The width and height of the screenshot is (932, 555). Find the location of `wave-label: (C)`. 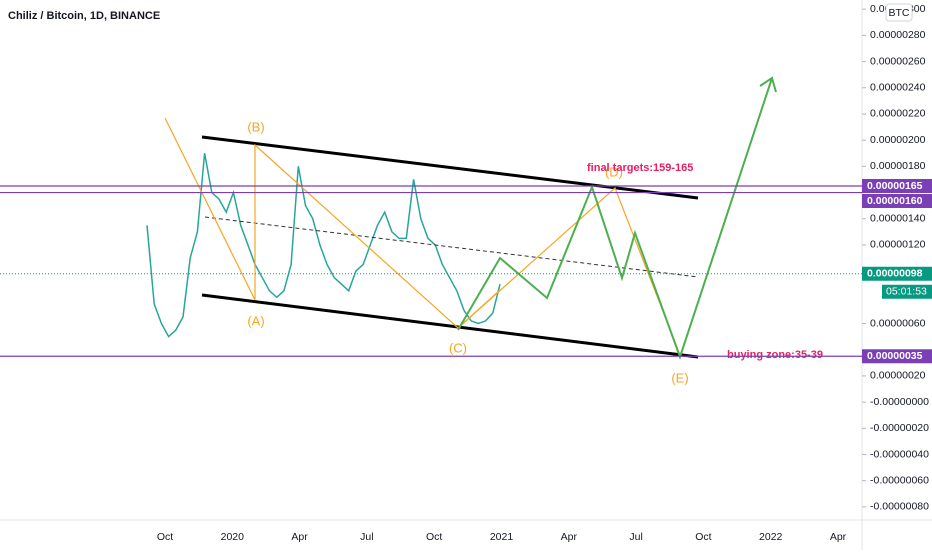

wave-label: (C) is located at coordinates (458, 347).